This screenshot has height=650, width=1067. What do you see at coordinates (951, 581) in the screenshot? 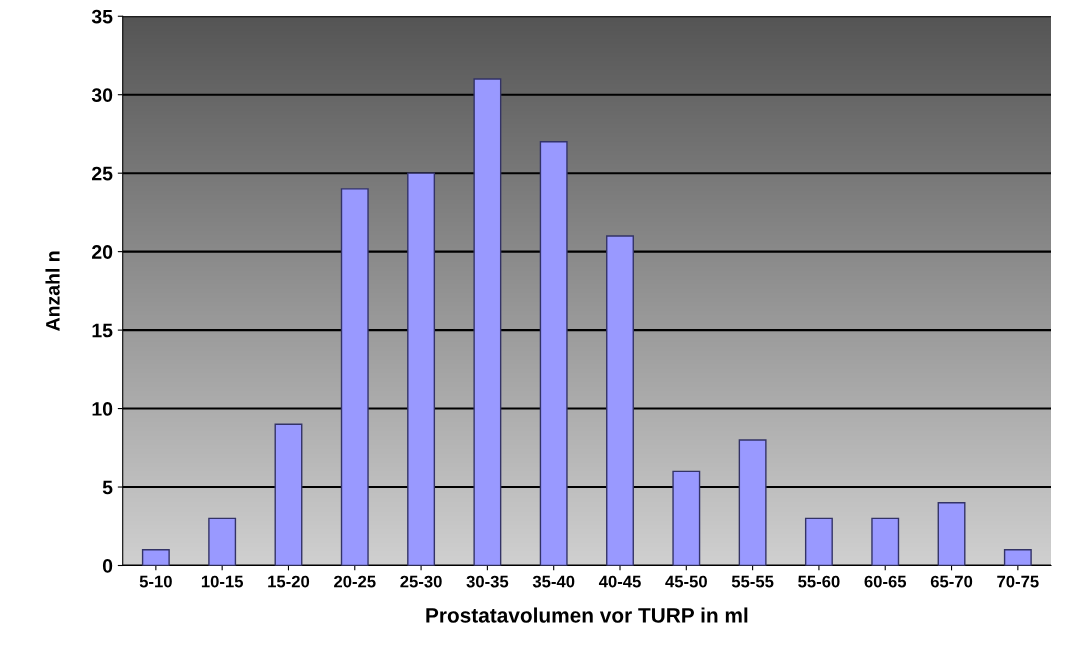
I see `x-tick-label: 65-70` at bounding box center [951, 581].